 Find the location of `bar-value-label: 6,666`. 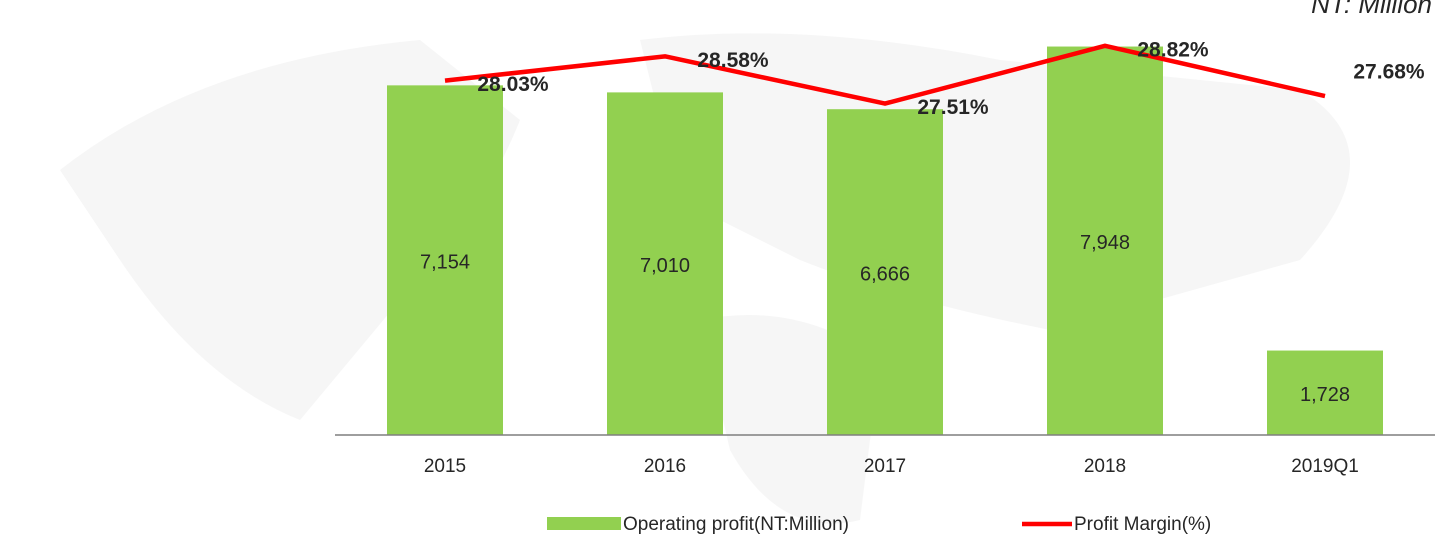

bar-value-label: 6,666 is located at coordinates (885, 274).